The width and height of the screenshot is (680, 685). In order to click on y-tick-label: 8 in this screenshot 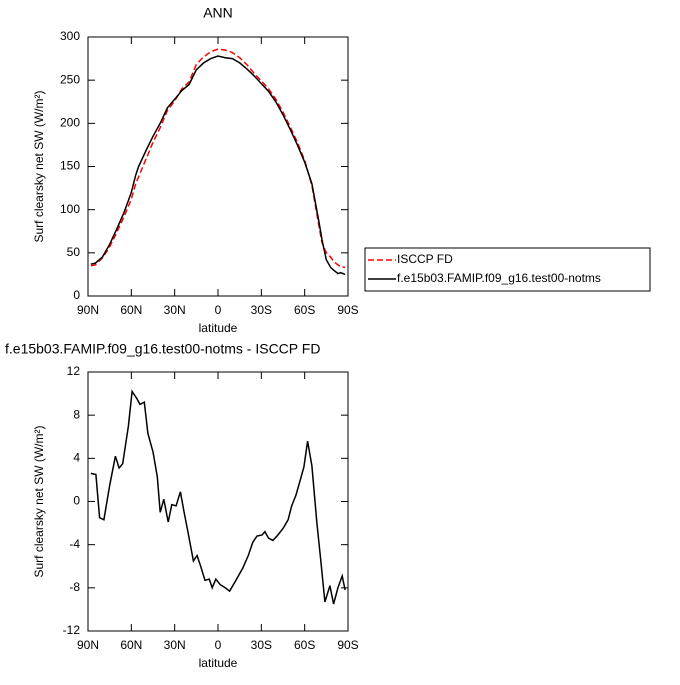, I will do `click(76, 414)`.